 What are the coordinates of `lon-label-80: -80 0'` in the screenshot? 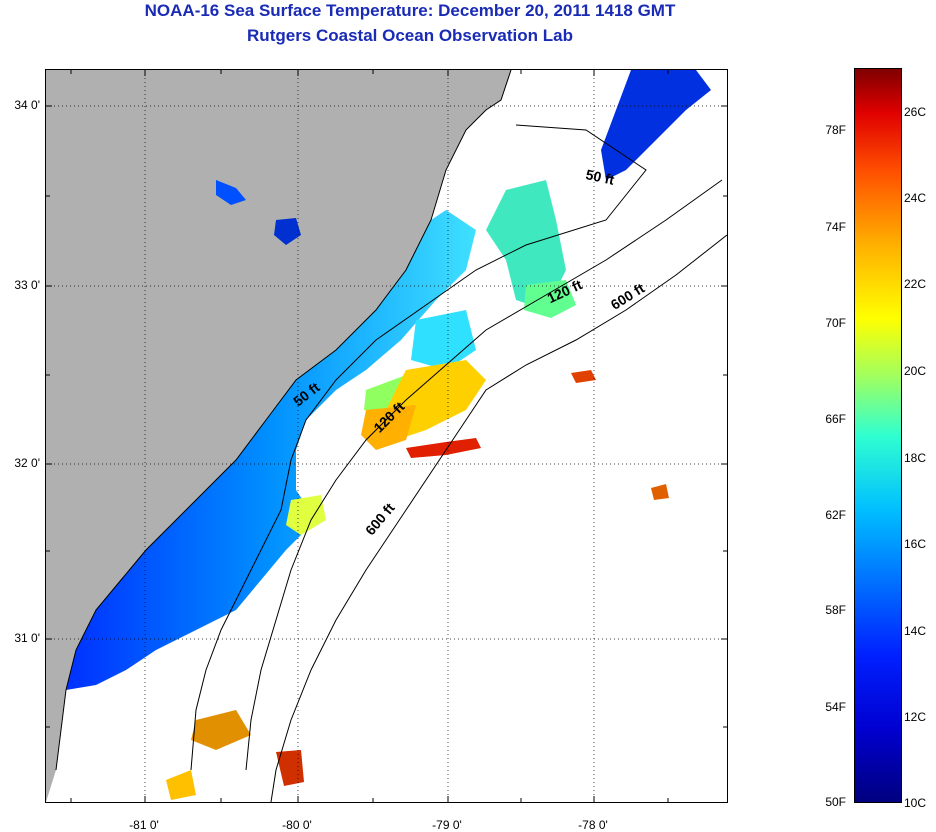 It's located at (297, 825).